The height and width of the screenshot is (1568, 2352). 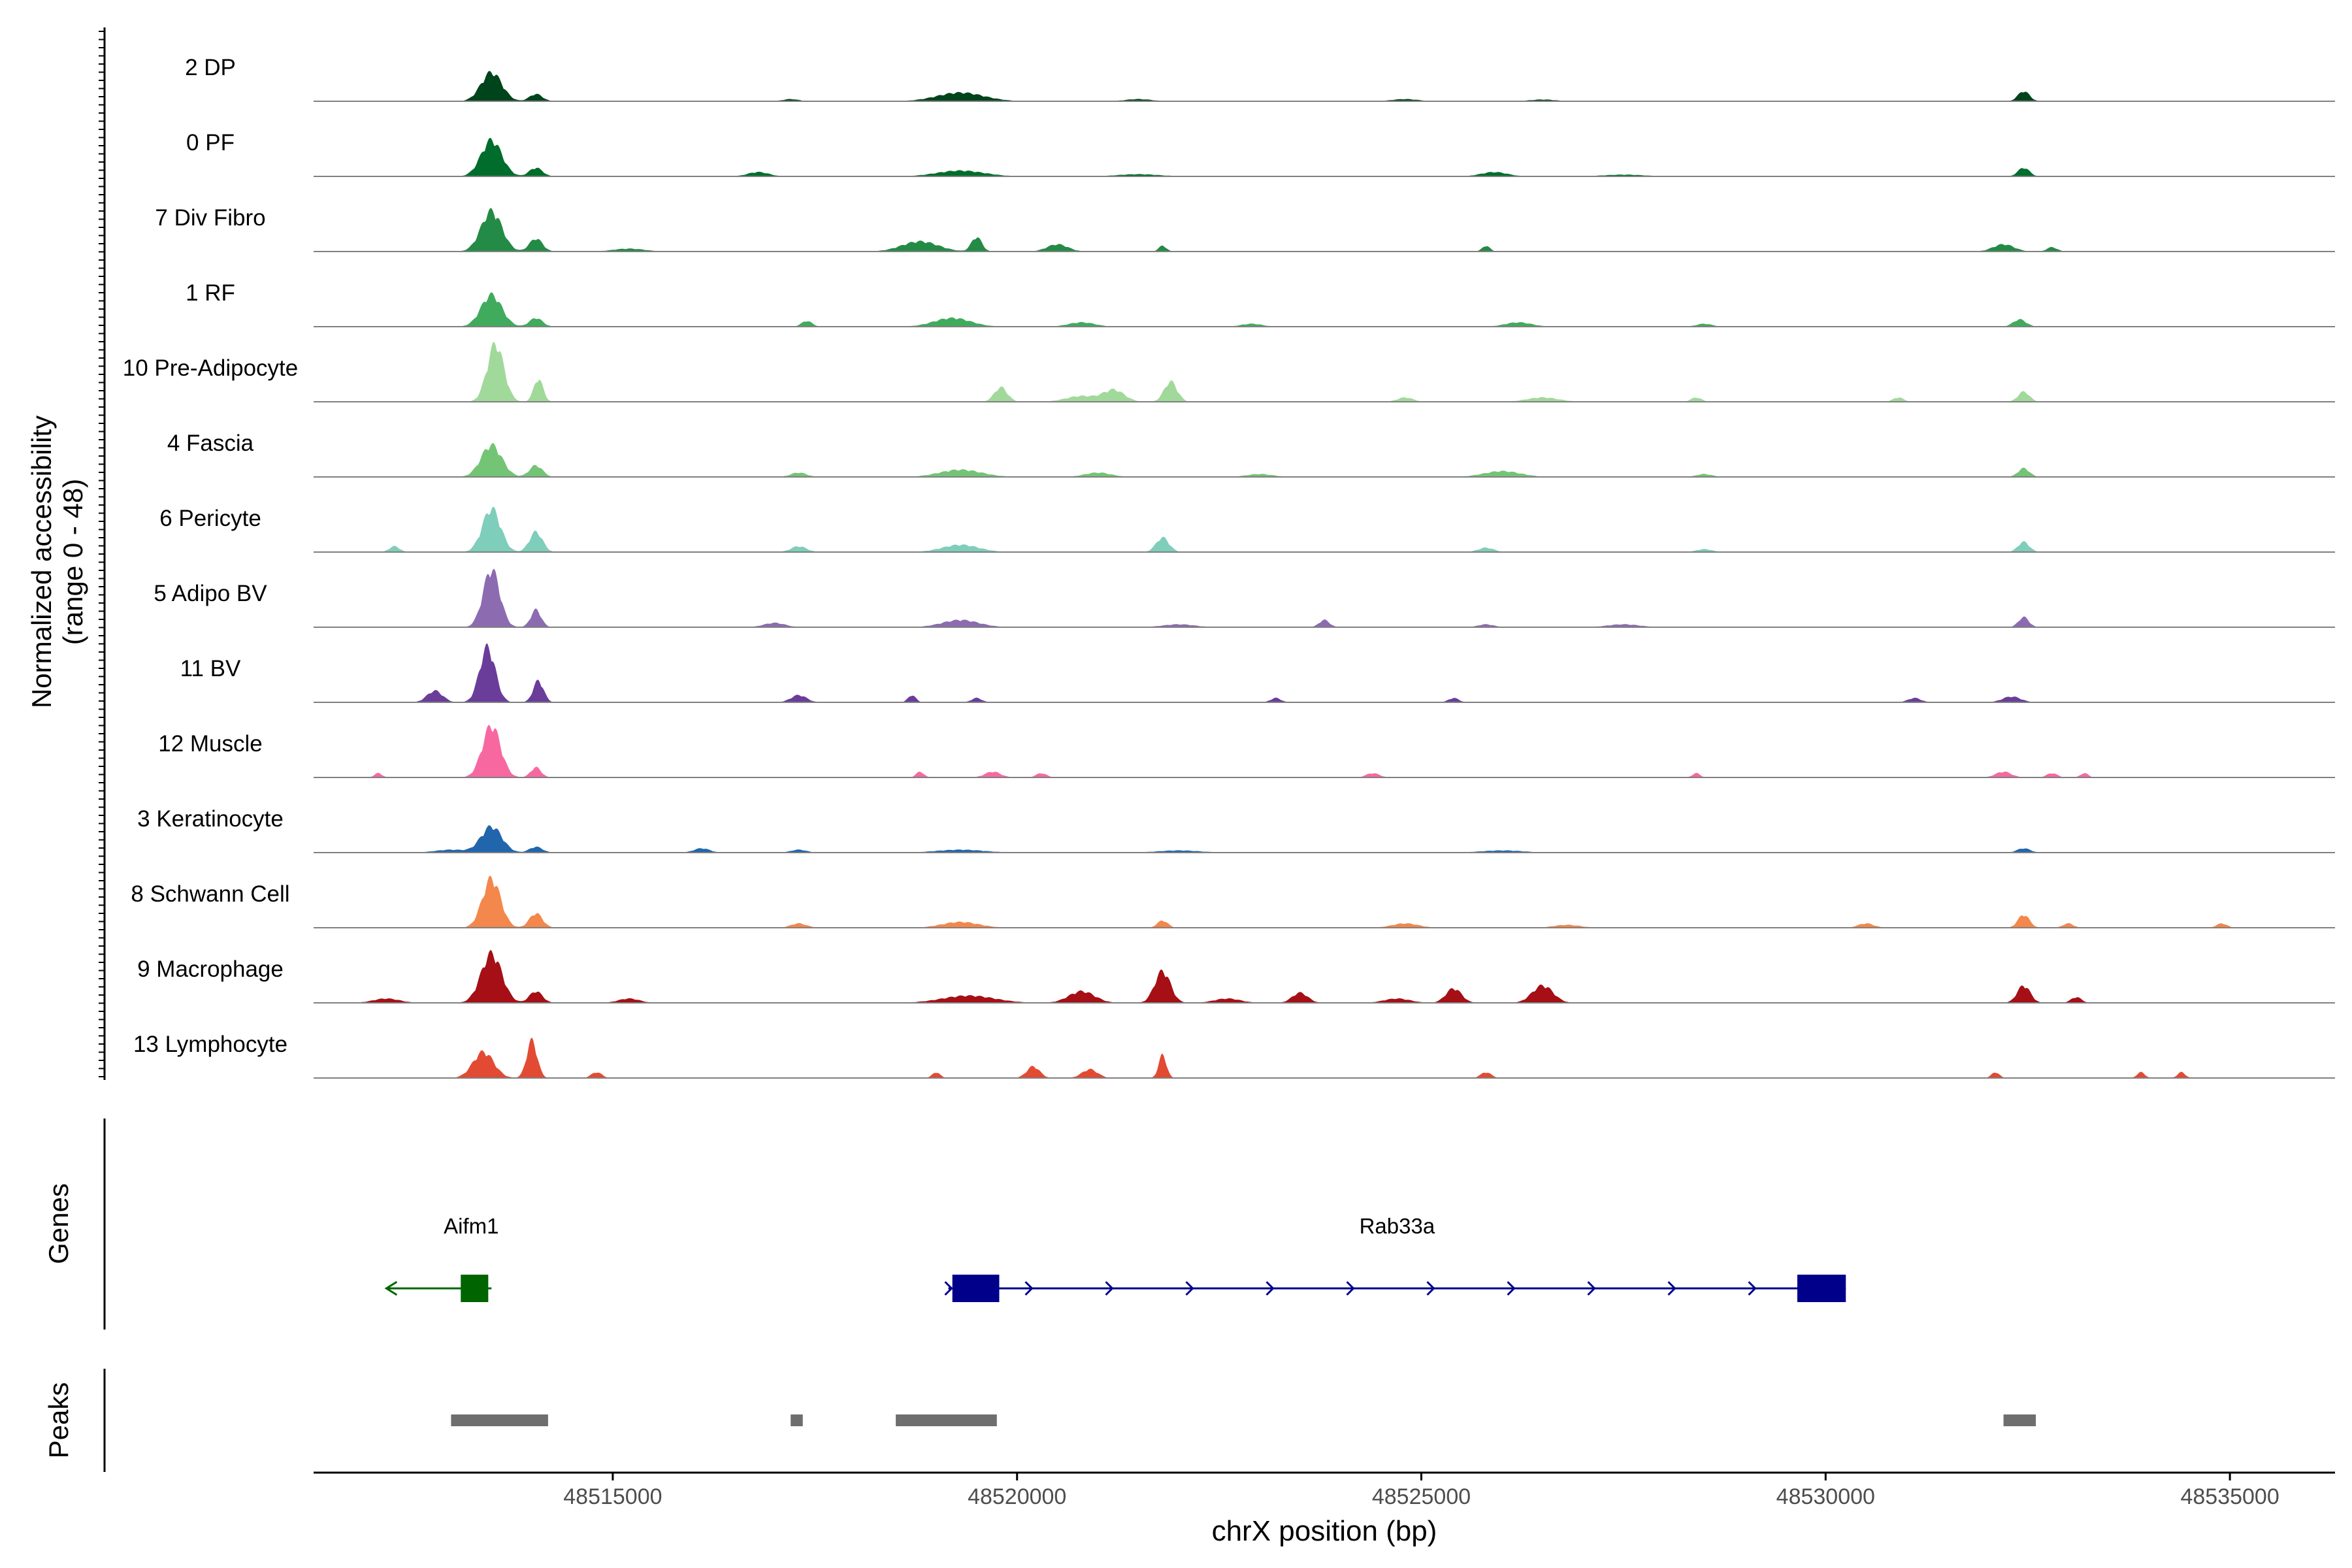 What do you see at coordinates (41, 562) in the screenshot?
I see `y-axis-title-line1: Normalized accessibility` at bounding box center [41, 562].